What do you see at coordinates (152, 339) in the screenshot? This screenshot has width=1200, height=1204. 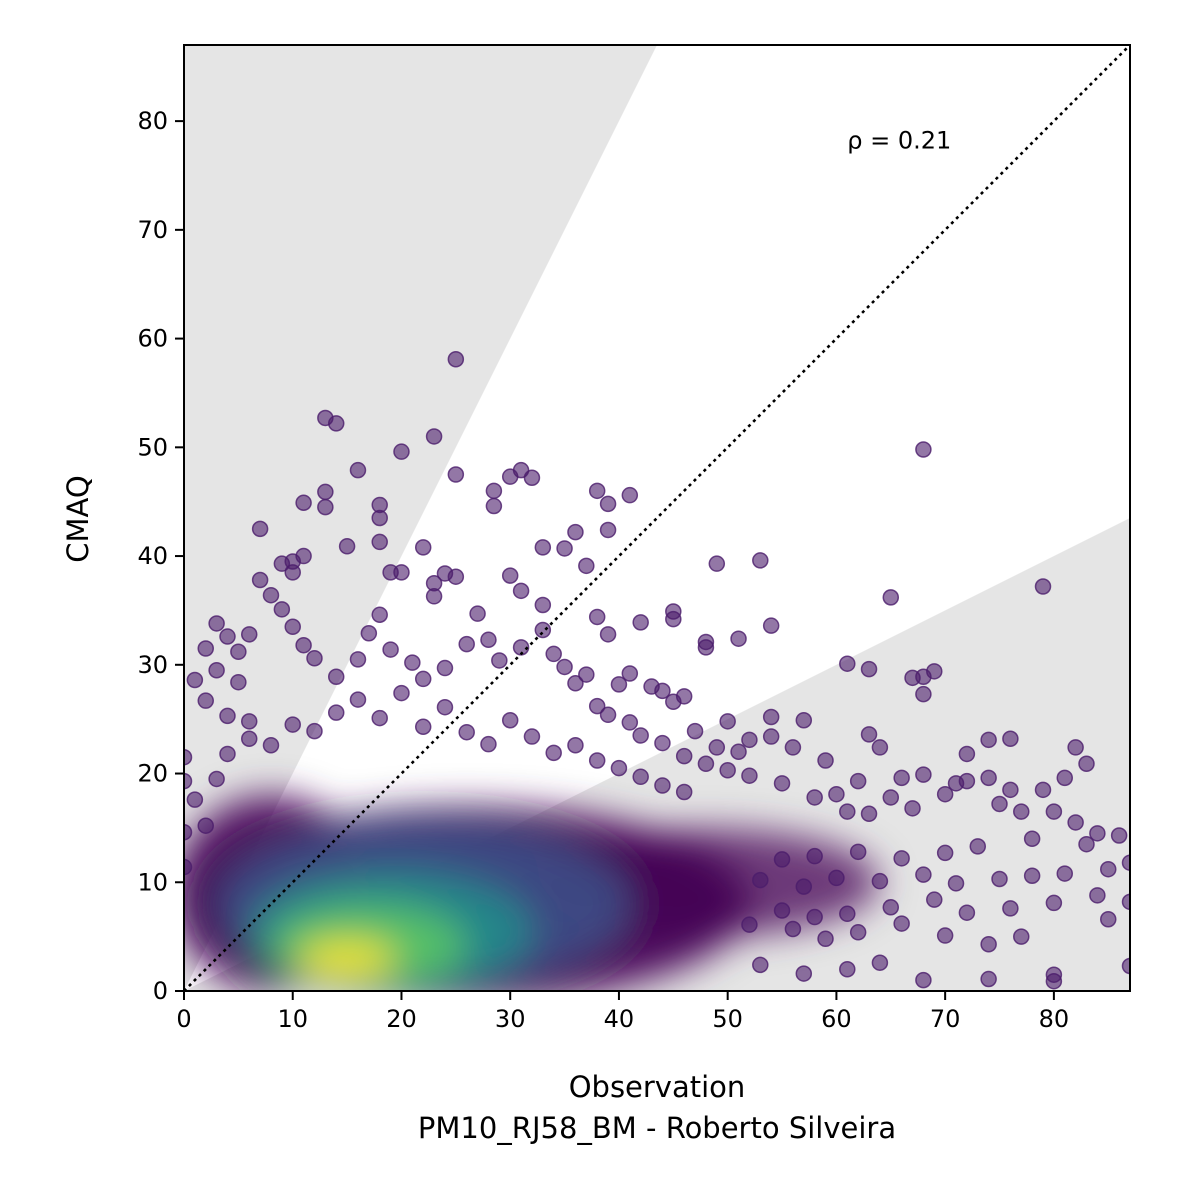 I see `y-tick-label-60: 60` at bounding box center [152, 339].